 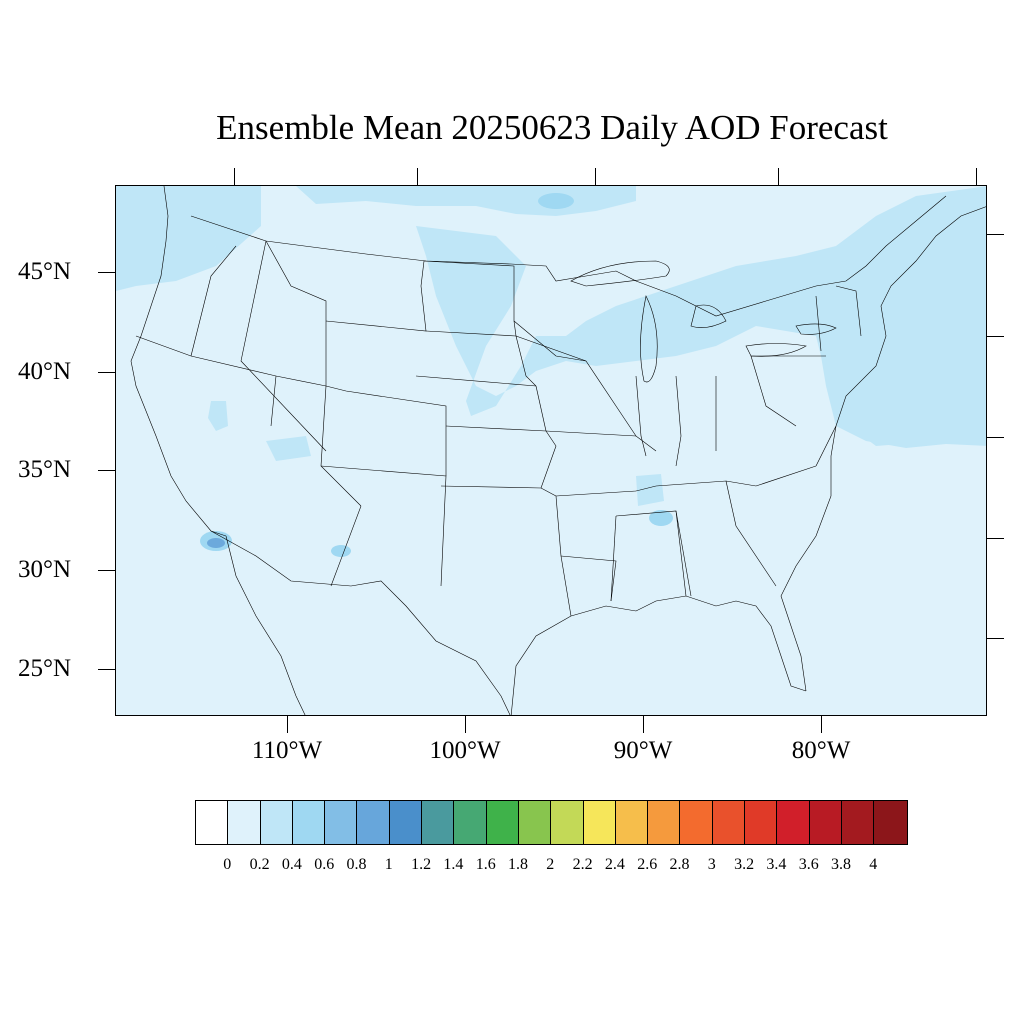 What do you see at coordinates (388, 864) in the screenshot?
I see `colorbar-label: 1` at bounding box center [388, 864].